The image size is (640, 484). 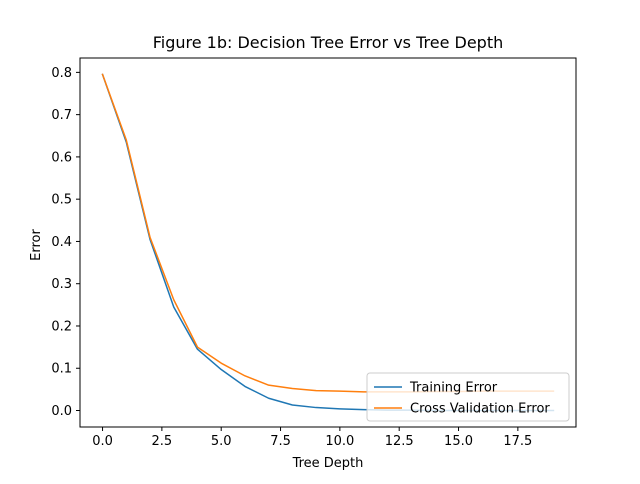 I want to click on x-tick-label: 7.5, so click(x=280, y=441).